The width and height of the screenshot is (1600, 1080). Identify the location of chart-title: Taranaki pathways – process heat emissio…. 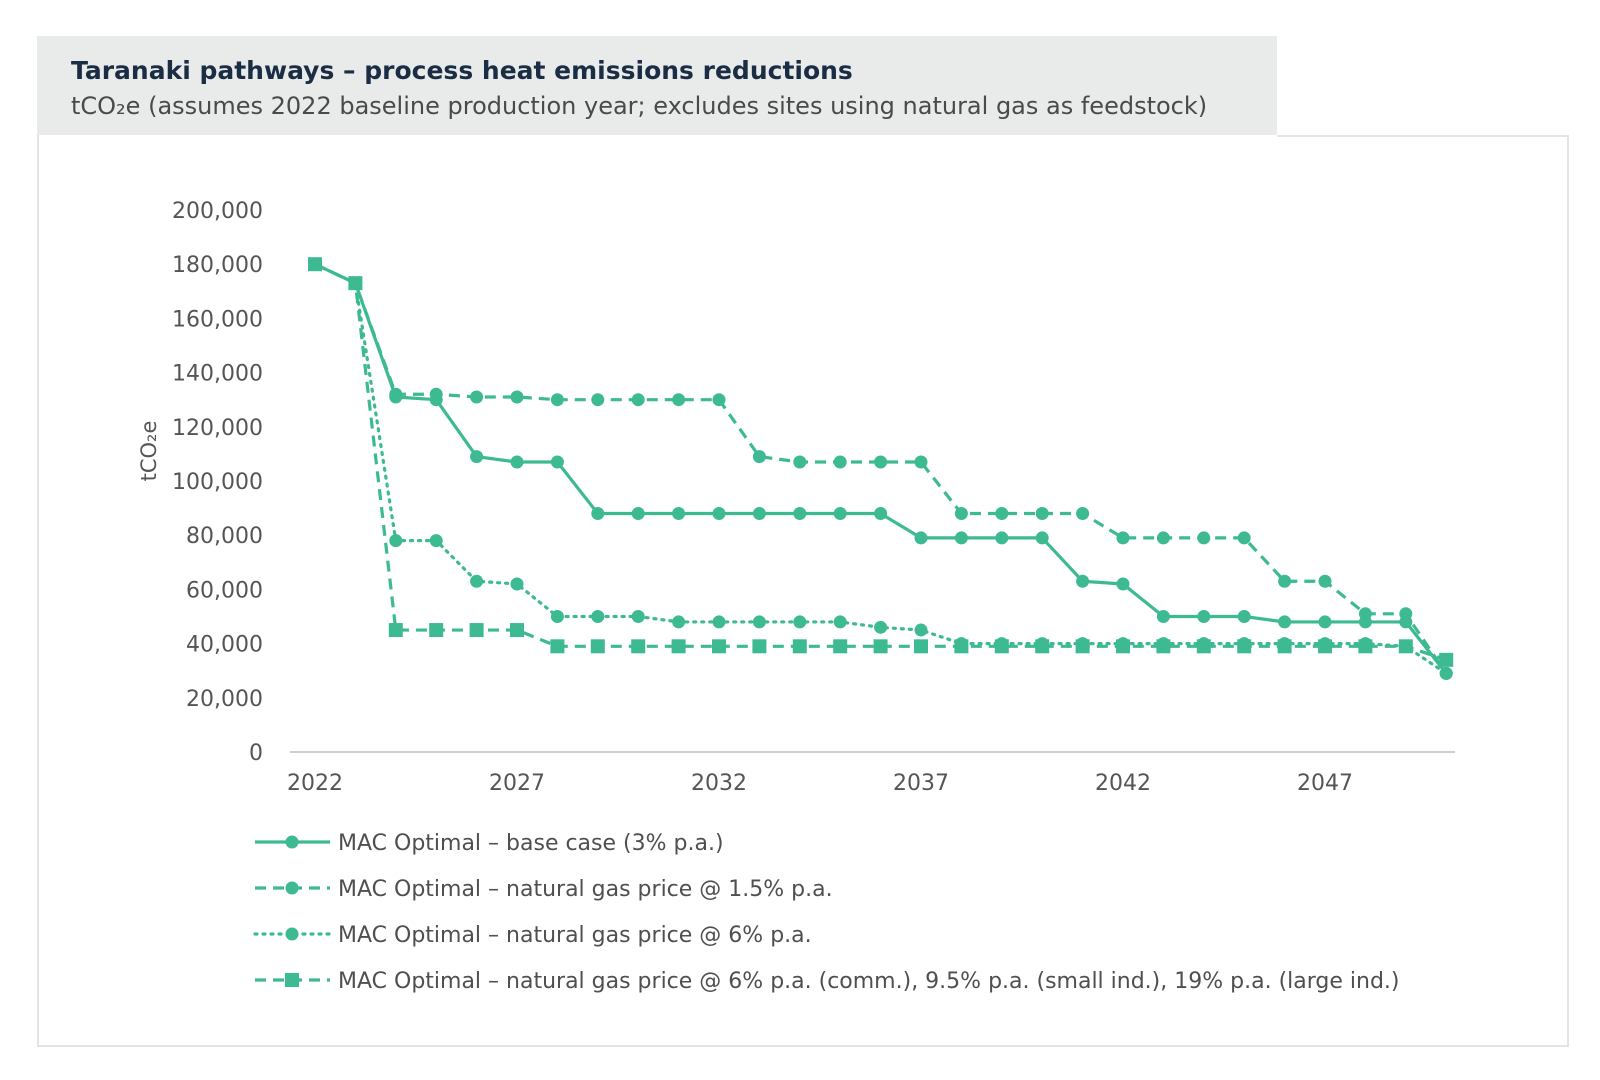
(462, 70).